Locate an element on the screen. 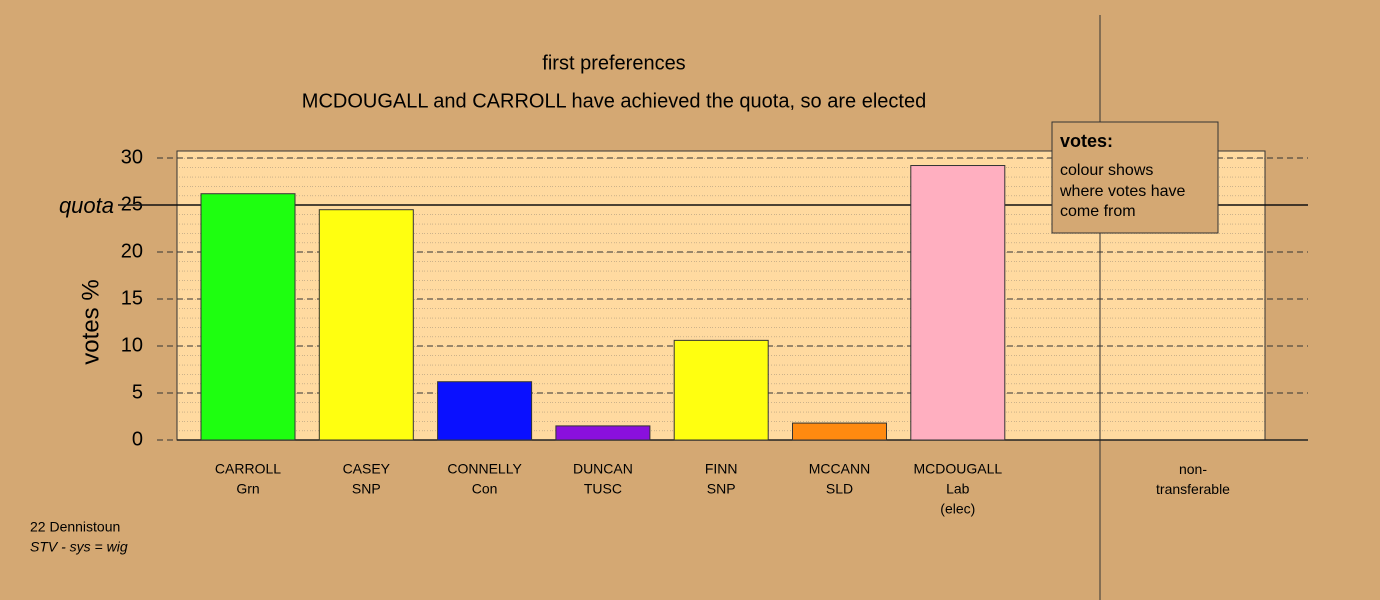 The width and height of the screenshot is (1380, 600). x-tick-label: DUNCAN is located at coordinates (603, 469).